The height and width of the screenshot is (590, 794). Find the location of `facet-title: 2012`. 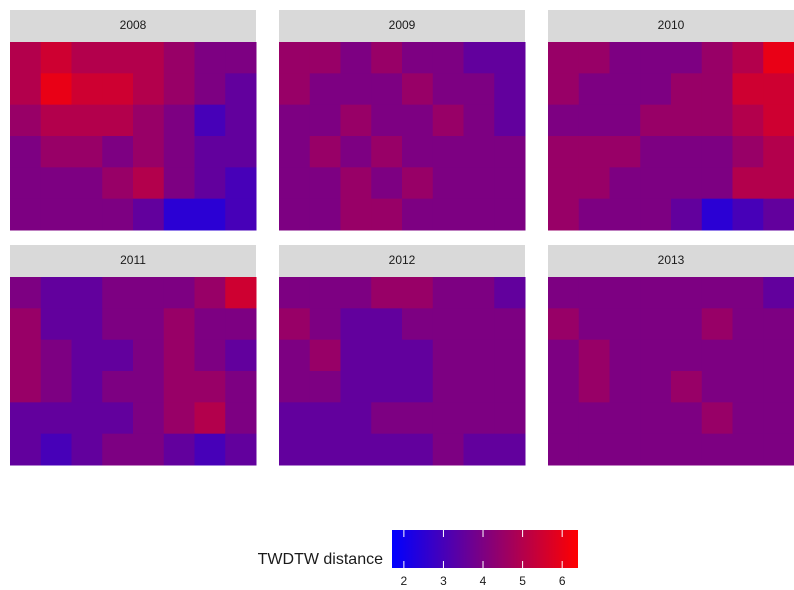

facet-title: 2012 is located at coordinates (402, 260).